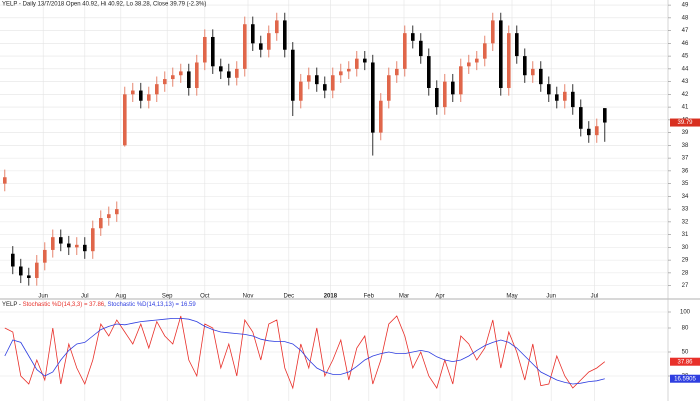  What do you see at coordinates (404, 297) in the screenshot?
I see `x-tick-label: Mar` at bounding box center [404, 297].